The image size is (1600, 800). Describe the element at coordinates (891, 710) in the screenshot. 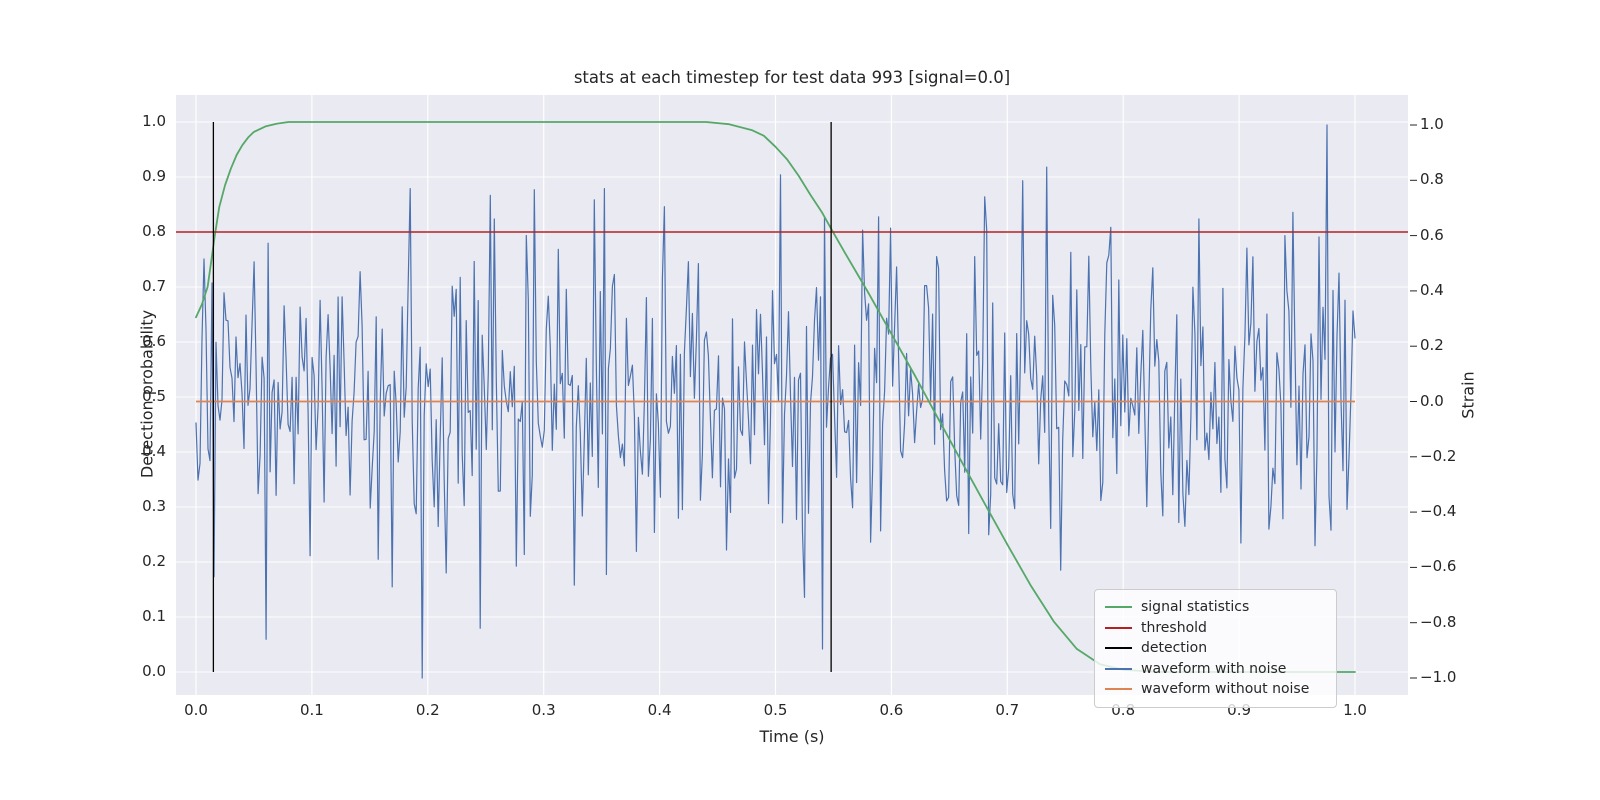

I see `x-tick-label: 0.6` at that location.